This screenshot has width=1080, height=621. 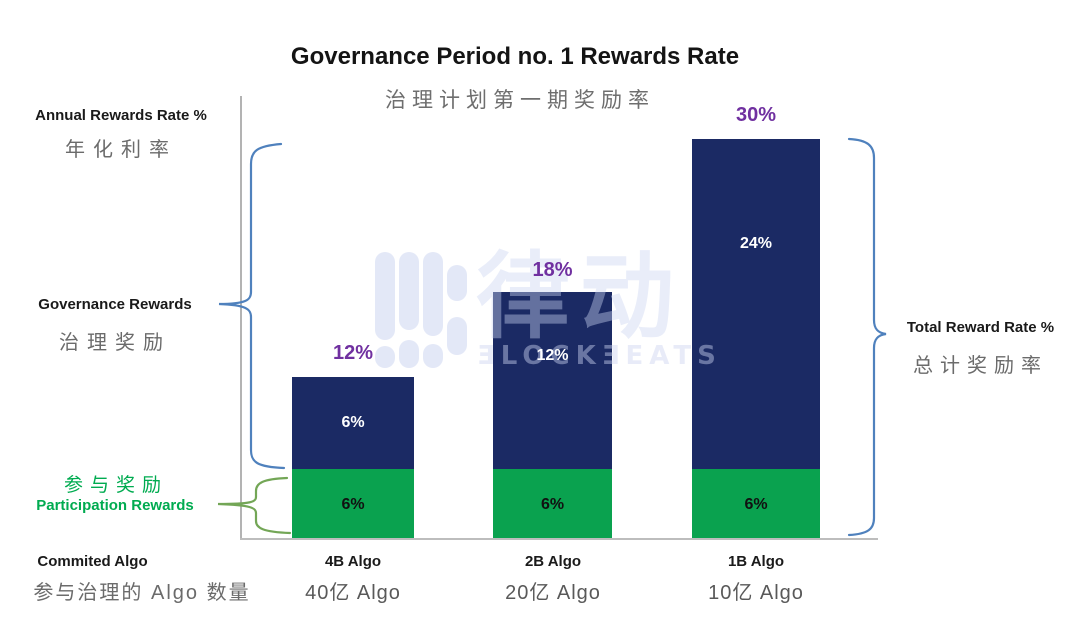 I want to click on chart-subtitle-zh: 治理计划第一期奖励率, so click(x=520, y=100).